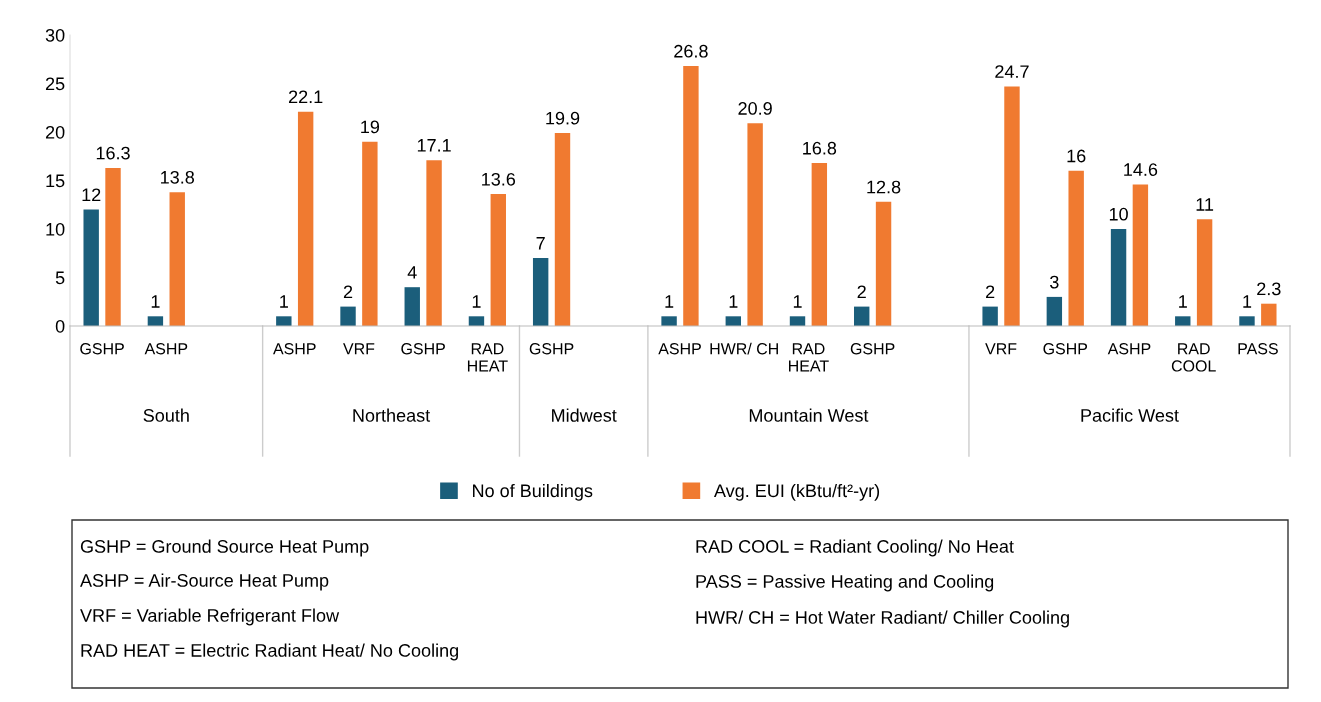 The height and width of the screenshot is (702, 1321). Describe the element at coordinates (91, 194) in the screenshot. I see `data-label: 12` at that location.